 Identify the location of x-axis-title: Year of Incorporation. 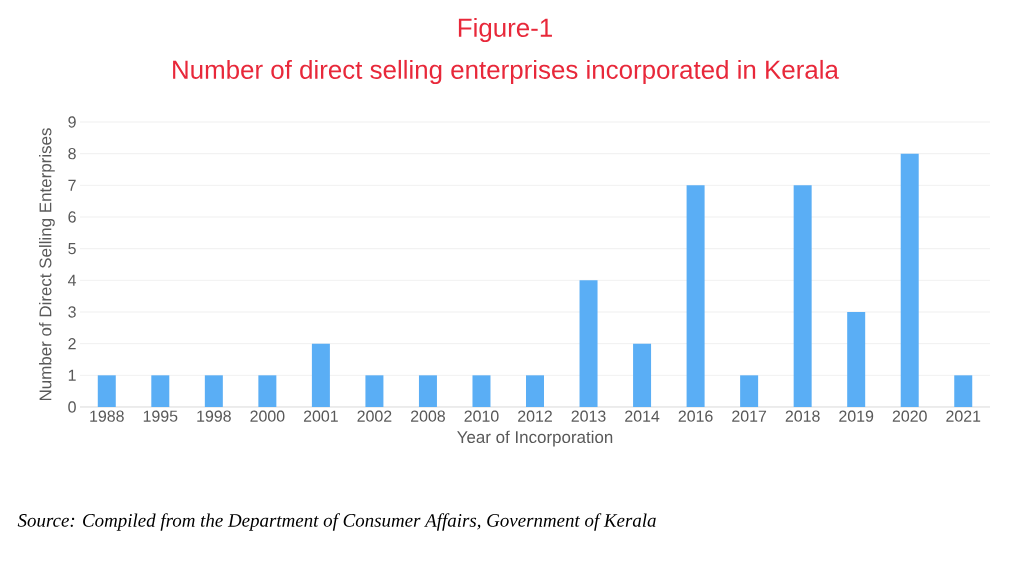
(535, 438).